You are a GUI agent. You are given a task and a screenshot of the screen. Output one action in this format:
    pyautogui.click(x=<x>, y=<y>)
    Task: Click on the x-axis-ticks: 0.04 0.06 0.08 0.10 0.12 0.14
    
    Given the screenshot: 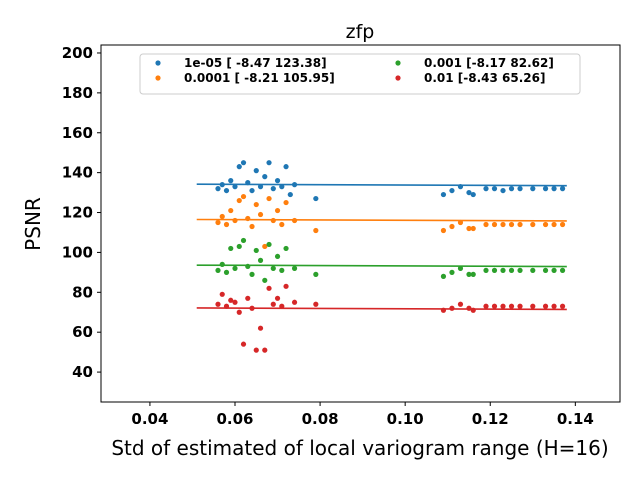 What is the action you would take?
    pyautogui.click(x=362, y=415)
    